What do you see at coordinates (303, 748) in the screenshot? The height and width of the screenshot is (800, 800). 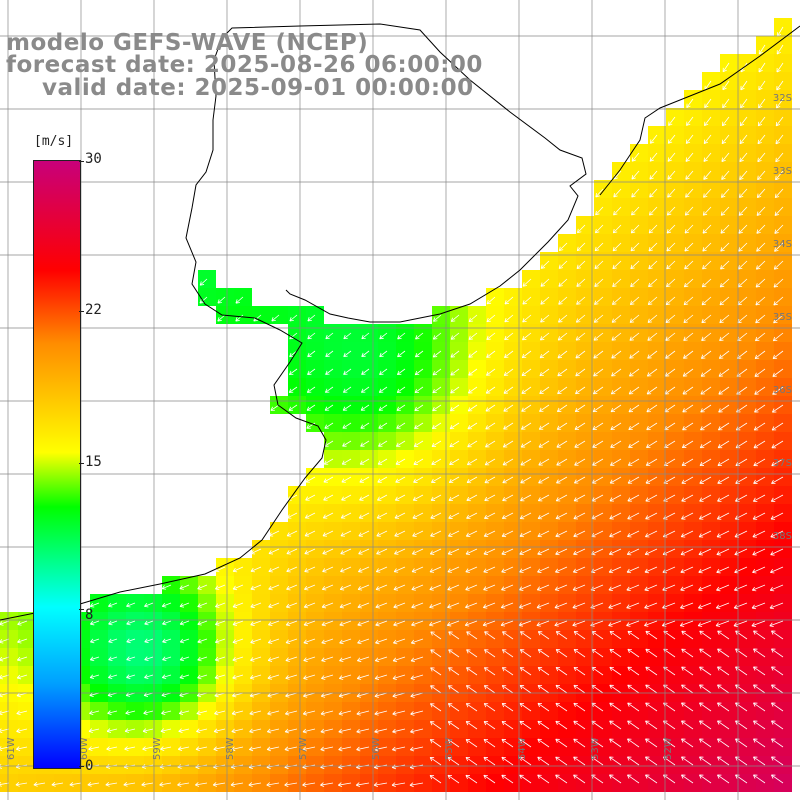 I see `lon-label: 57W` at bounding box center [303, 748].